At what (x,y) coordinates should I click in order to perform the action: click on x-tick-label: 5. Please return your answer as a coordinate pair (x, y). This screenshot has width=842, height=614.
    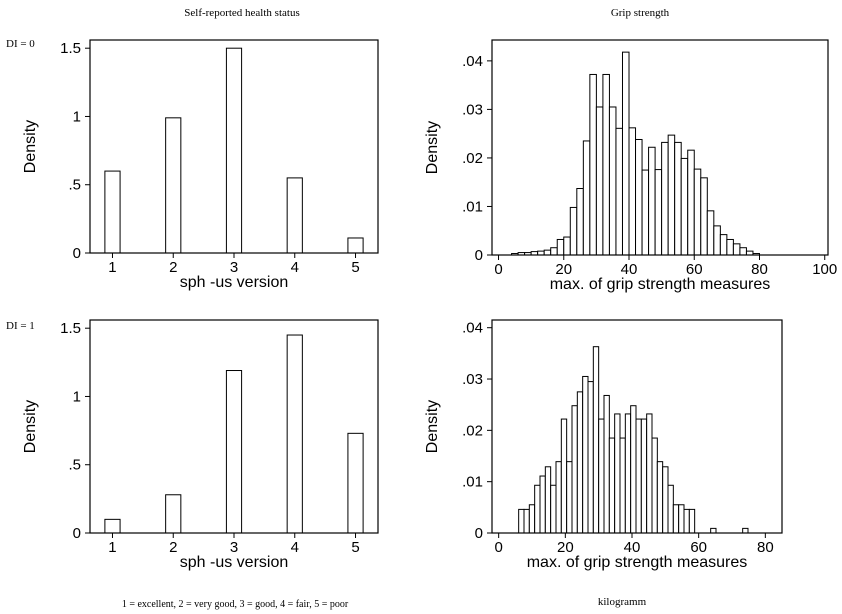
    Looking at the image, I should click on (355, 547).